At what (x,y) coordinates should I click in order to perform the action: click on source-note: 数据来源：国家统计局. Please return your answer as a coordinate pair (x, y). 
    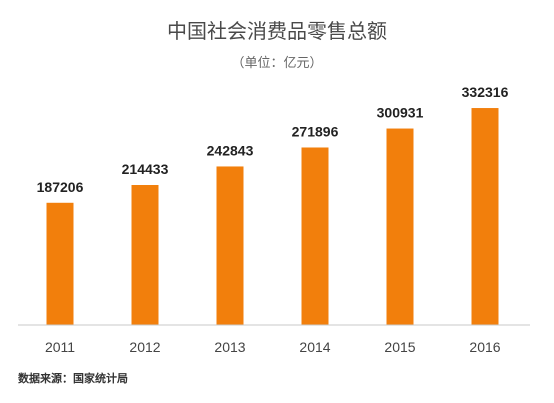
    Looking at the image, I should click on (73, 378).